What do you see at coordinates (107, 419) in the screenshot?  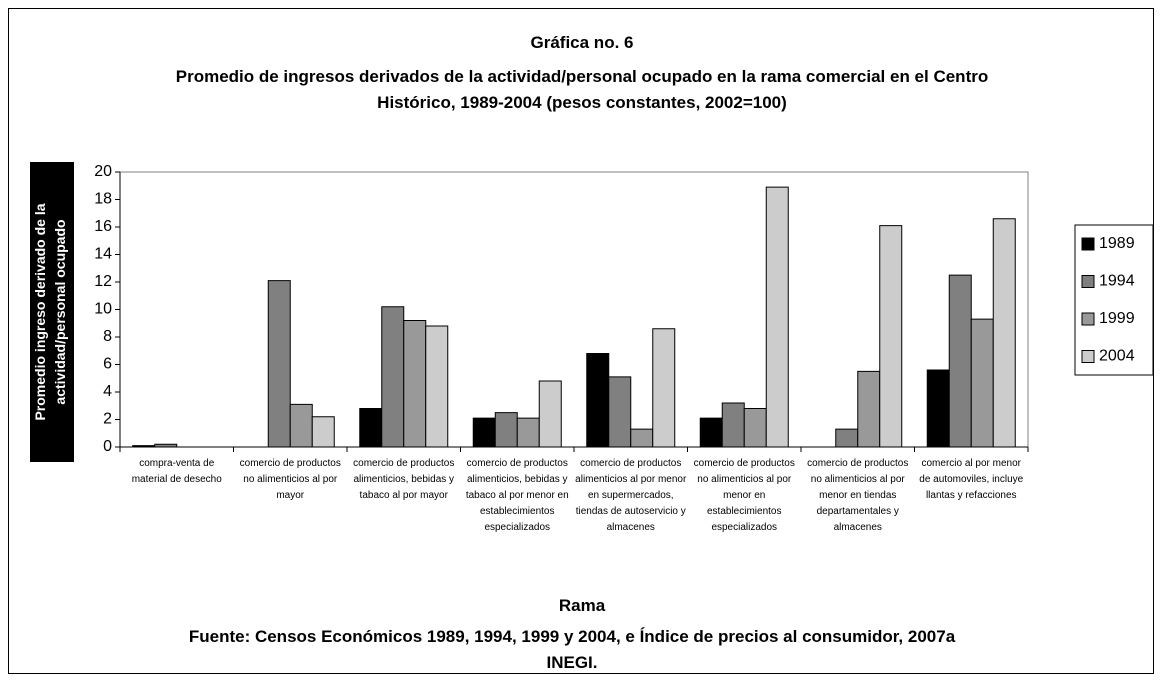 I see `y-tick-label: 2` at bounding box center [107, 419].